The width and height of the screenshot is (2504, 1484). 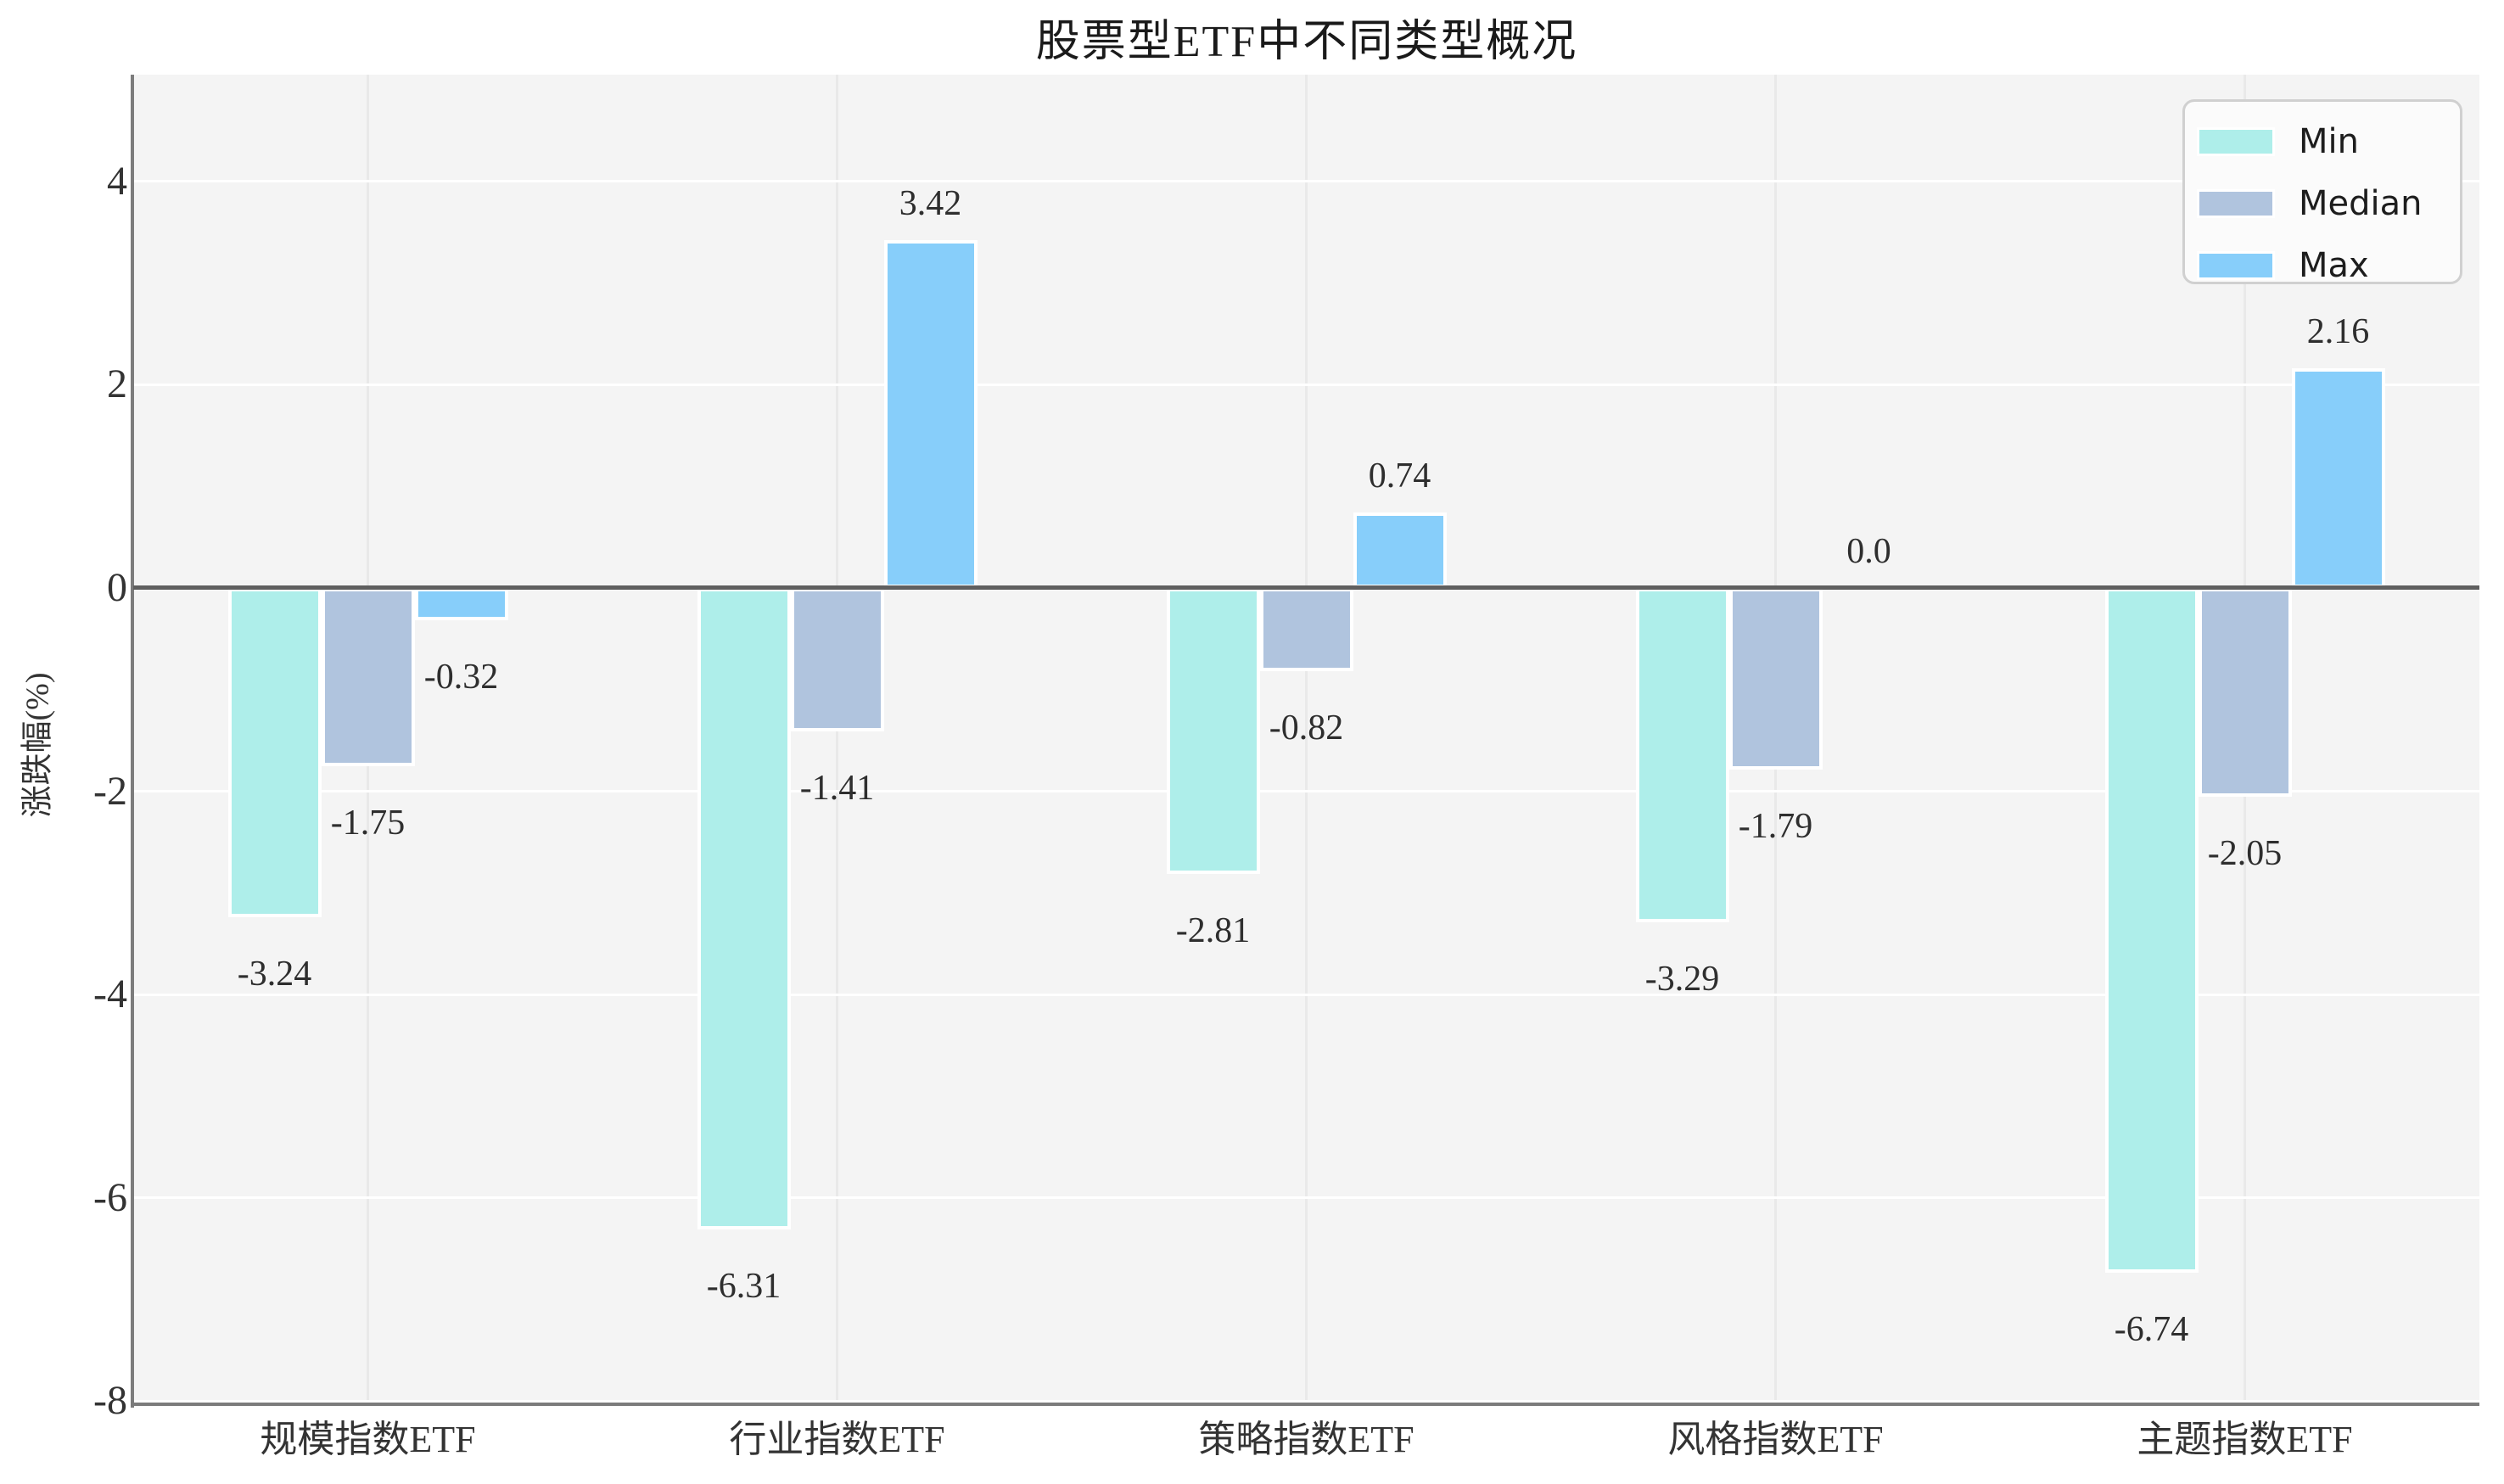 I want to click on y-tick-label: -8, so click(x=110, y=1401).